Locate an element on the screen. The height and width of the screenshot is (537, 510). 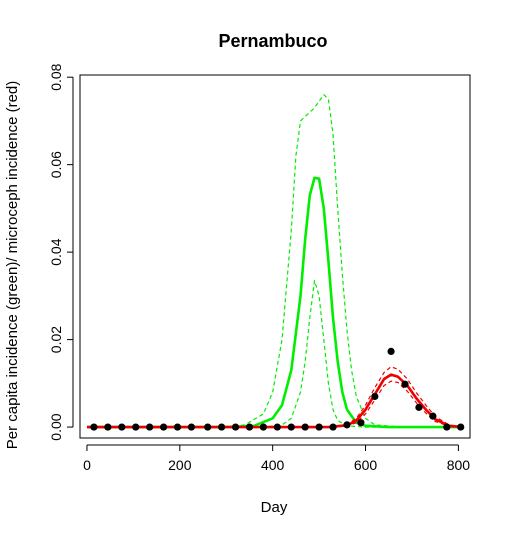
y-axis: 0.00 0.02 0.04 0.06 0.08 is located at coordinates (61, 252).